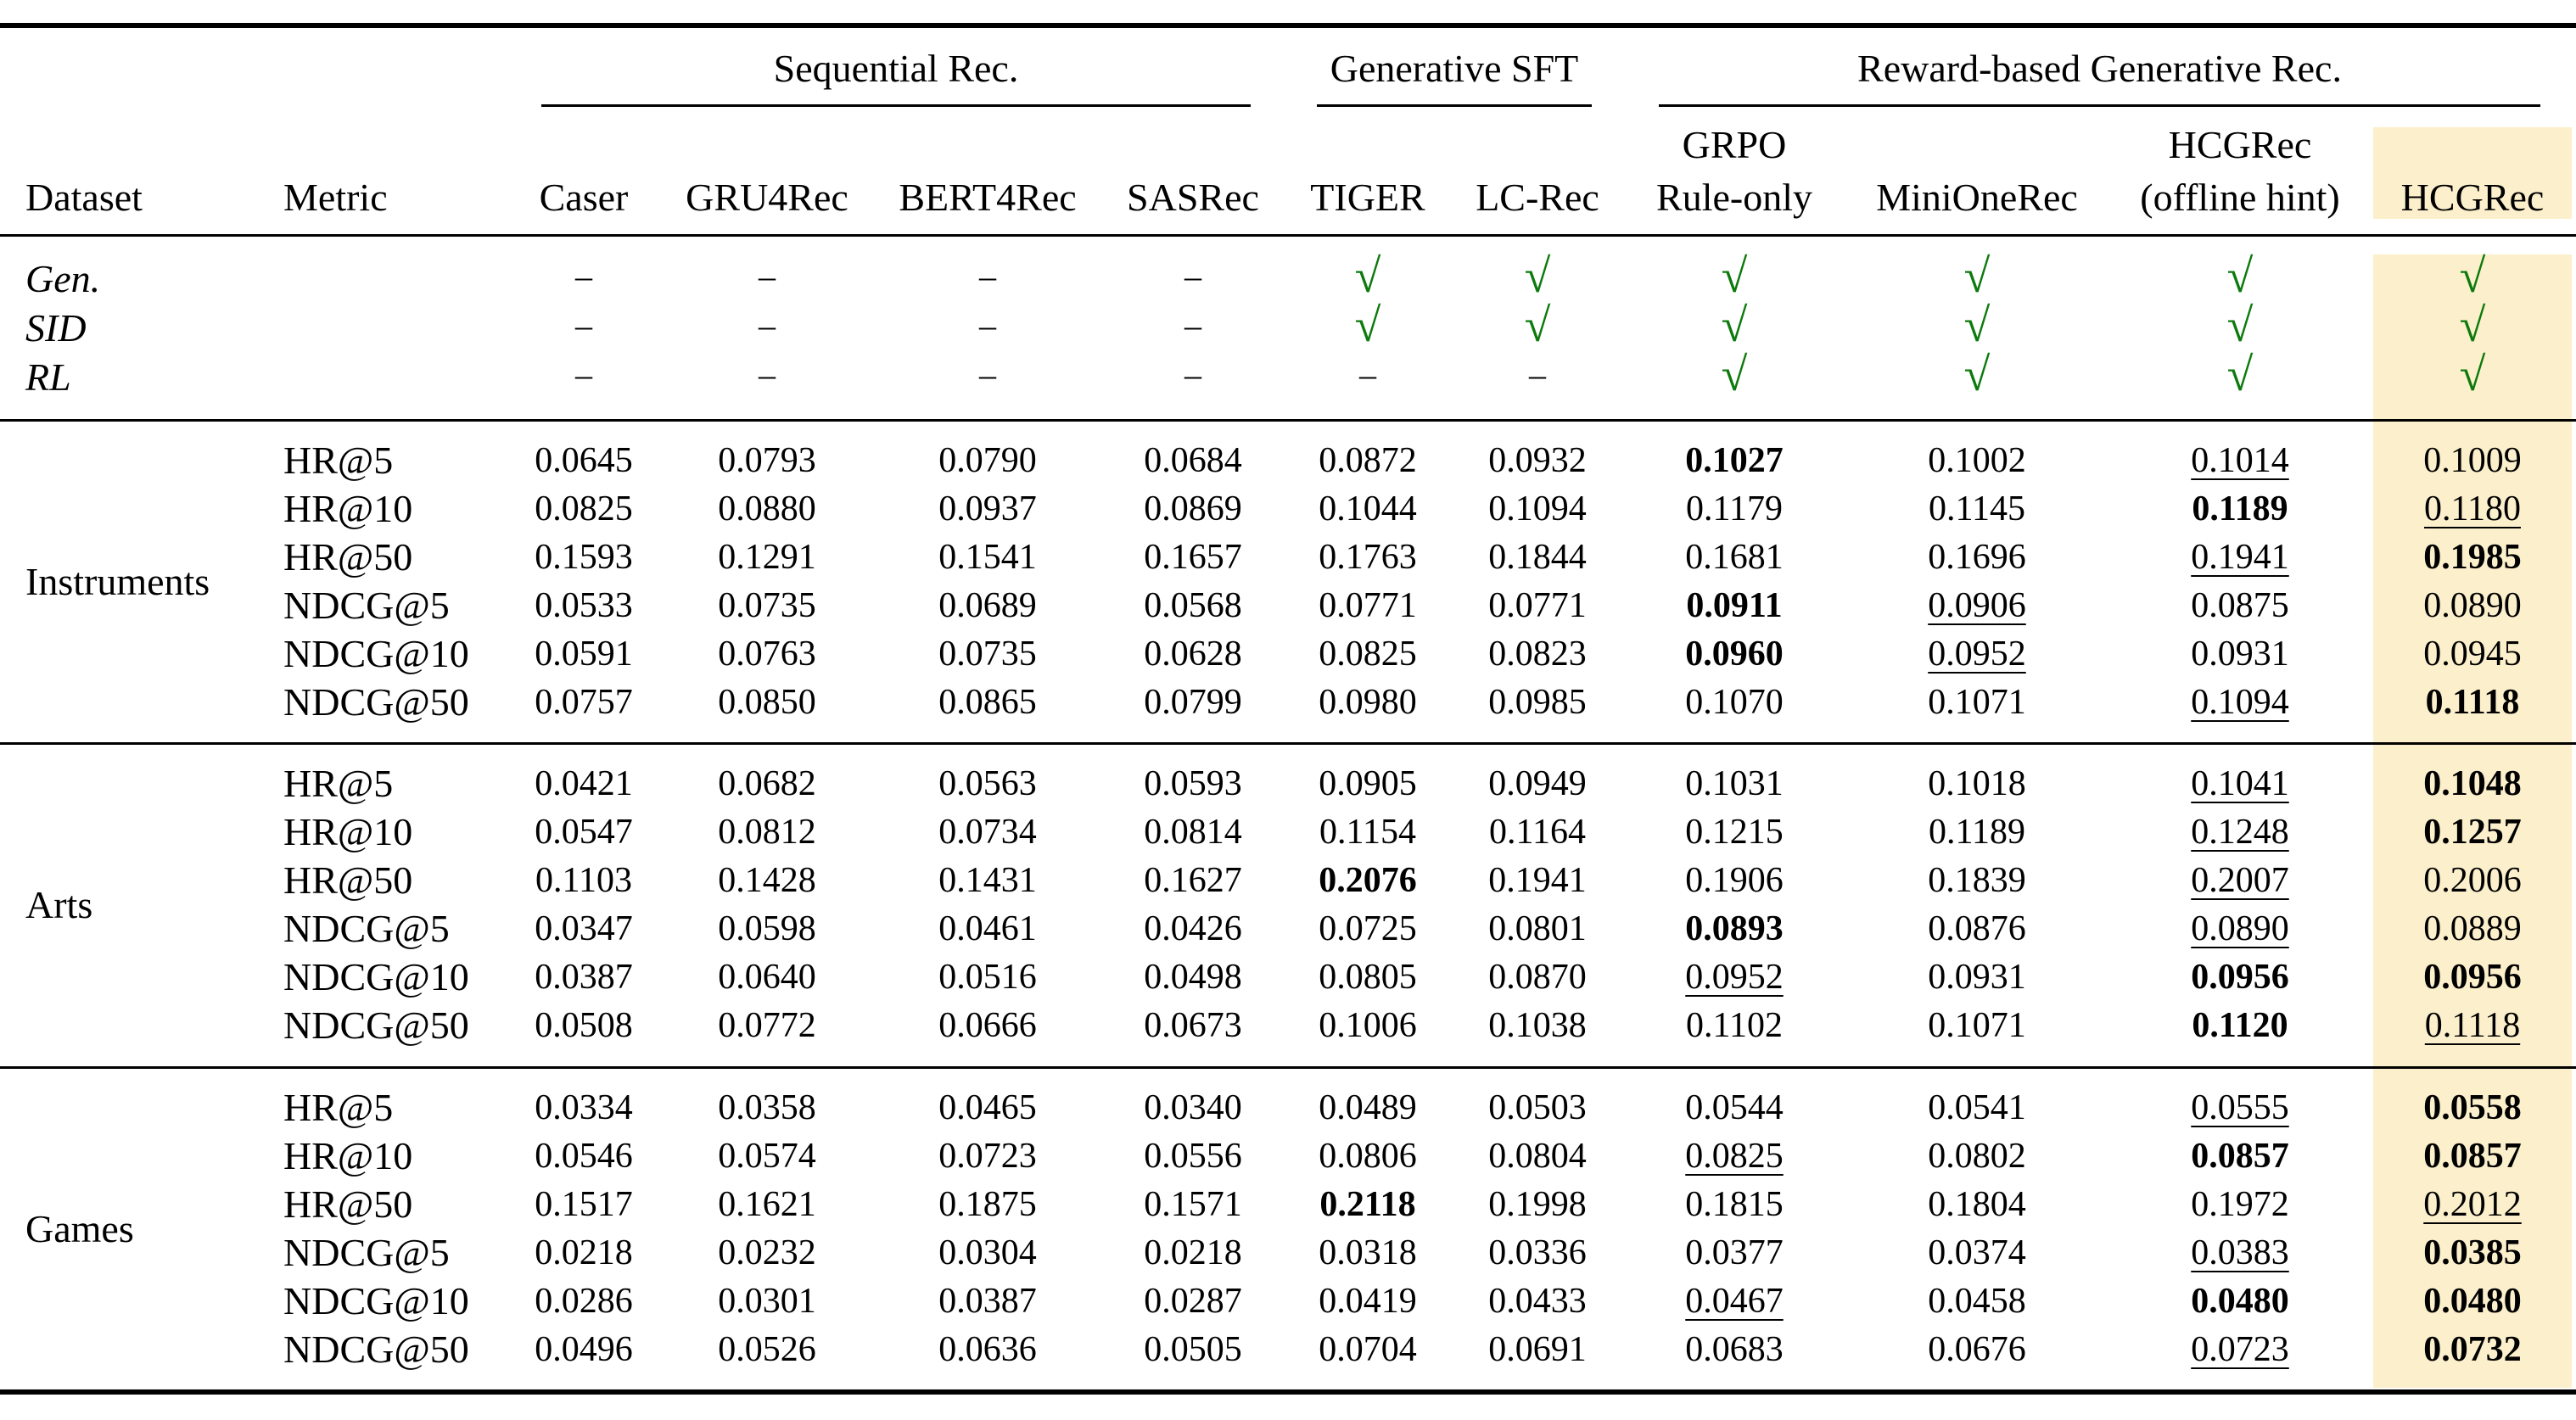 The image size is (2576, 1420). I want to click on table-cell: 0.0640, so click(767, 977).